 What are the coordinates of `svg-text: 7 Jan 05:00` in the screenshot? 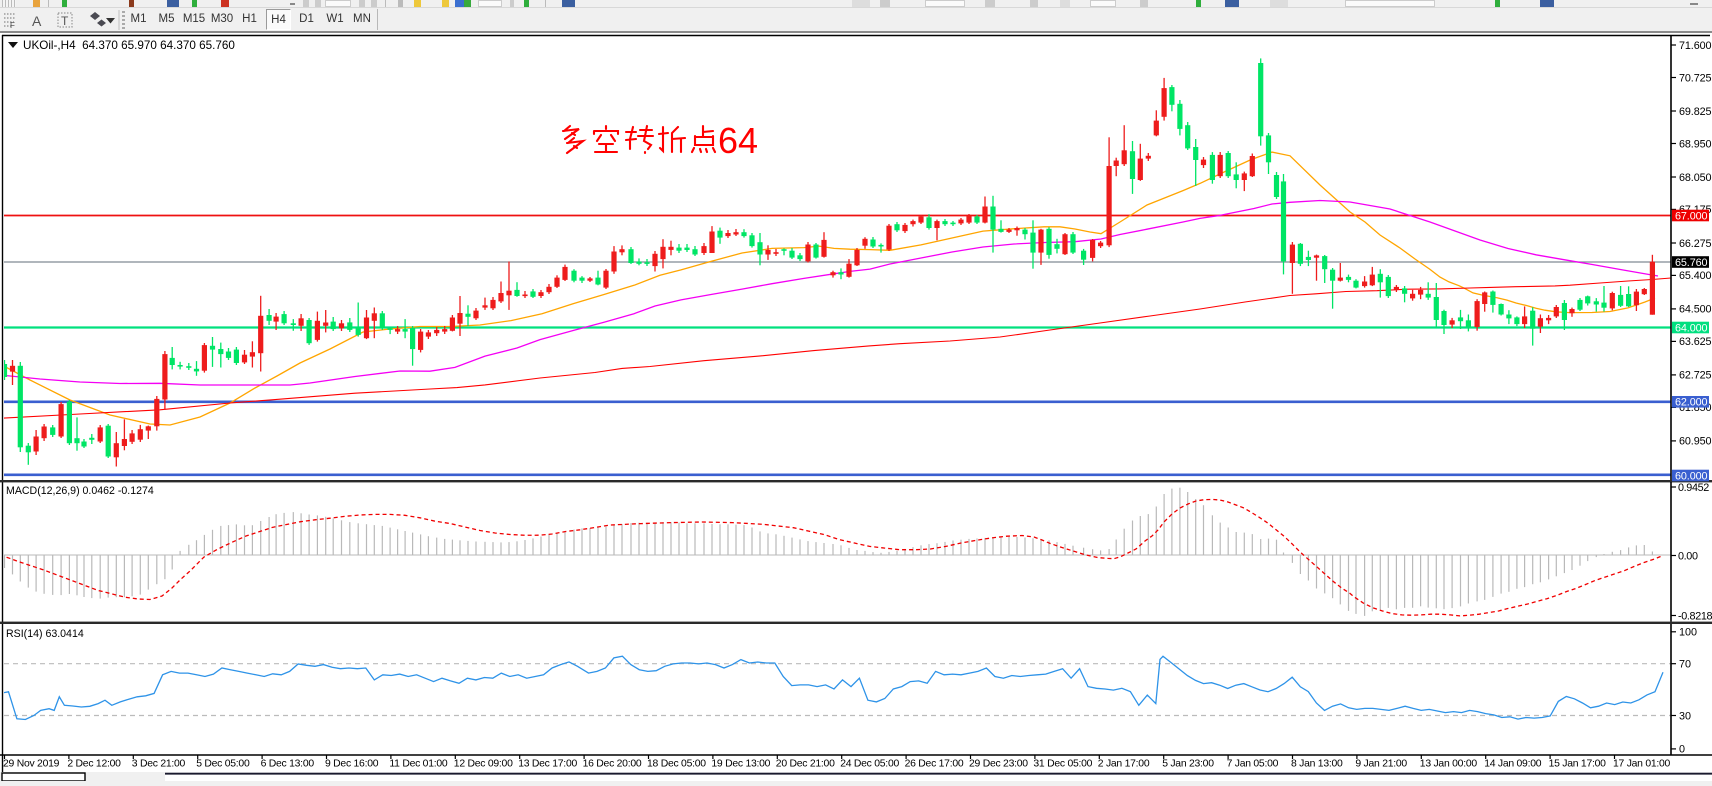 It's located at (1253, 764).